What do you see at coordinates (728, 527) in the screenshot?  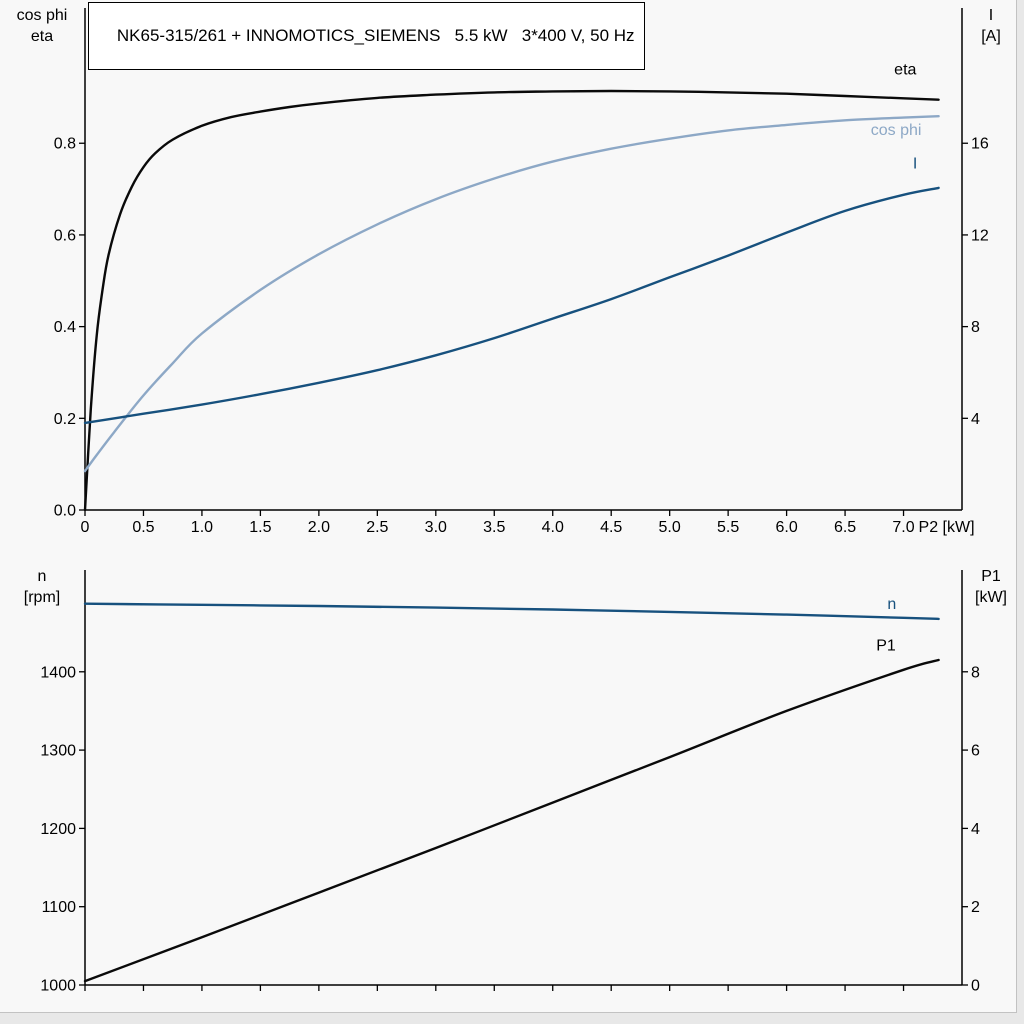 I see `tick-label-x: 5.5` at bounding box center [728, 527].